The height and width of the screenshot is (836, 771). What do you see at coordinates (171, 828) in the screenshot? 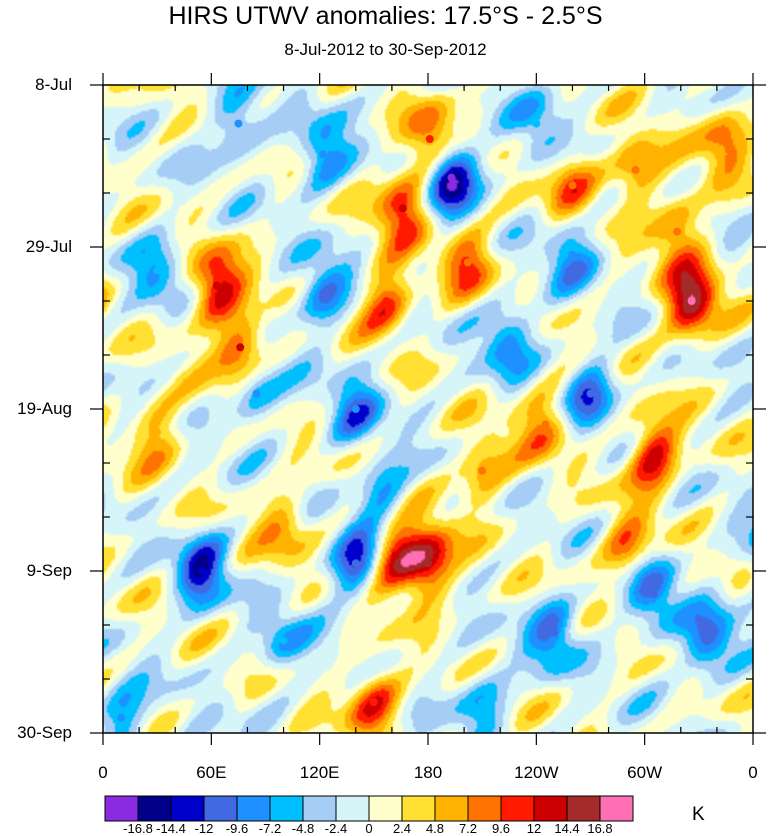
I see `colorbar-level-label: -14.4` at bounding box center [171, 828].